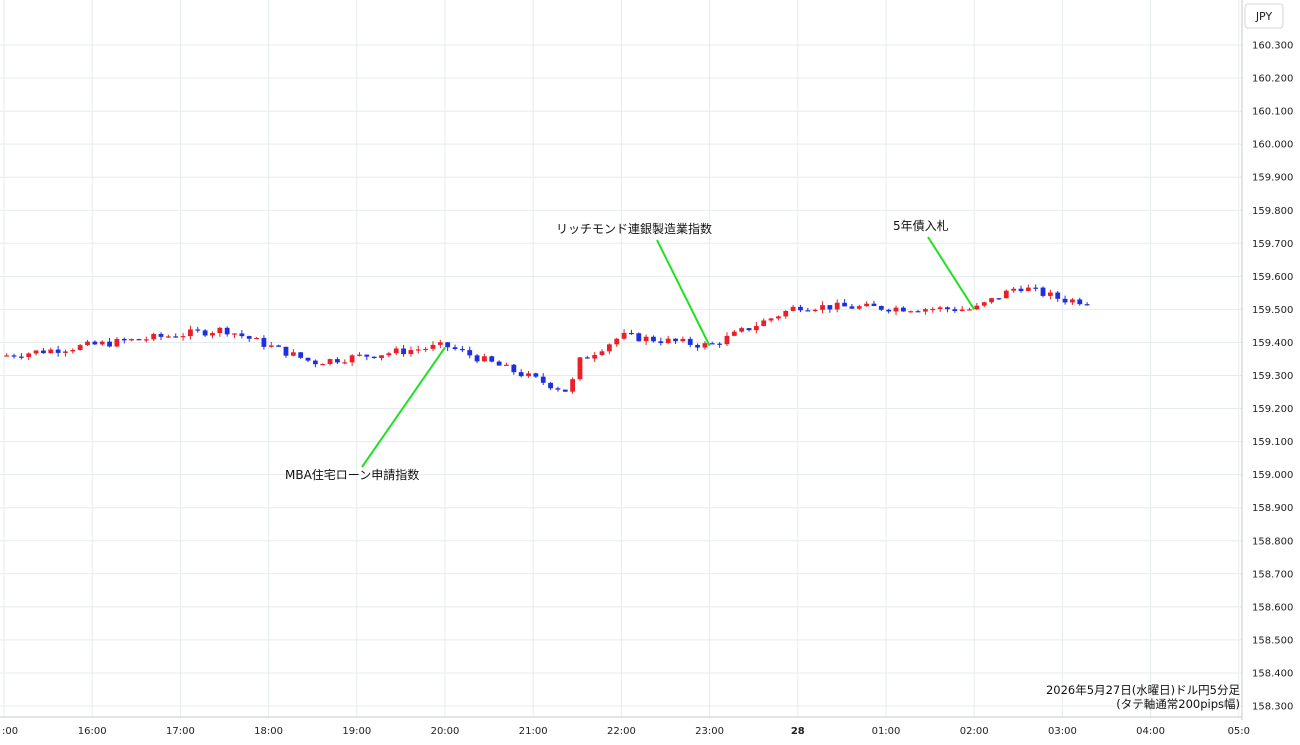 The width and height of the screenshot is (1300, 745). What do you see at coordinates (547, 339) in the screenshot?
I see `candles` at bounding box center [547, 339].